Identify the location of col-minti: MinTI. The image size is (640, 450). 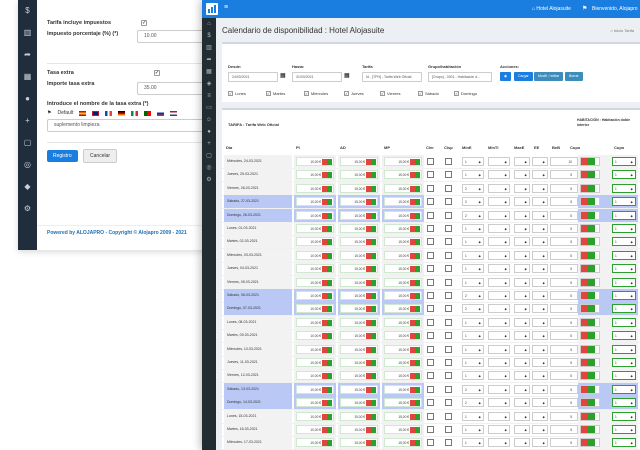
(493, 147).